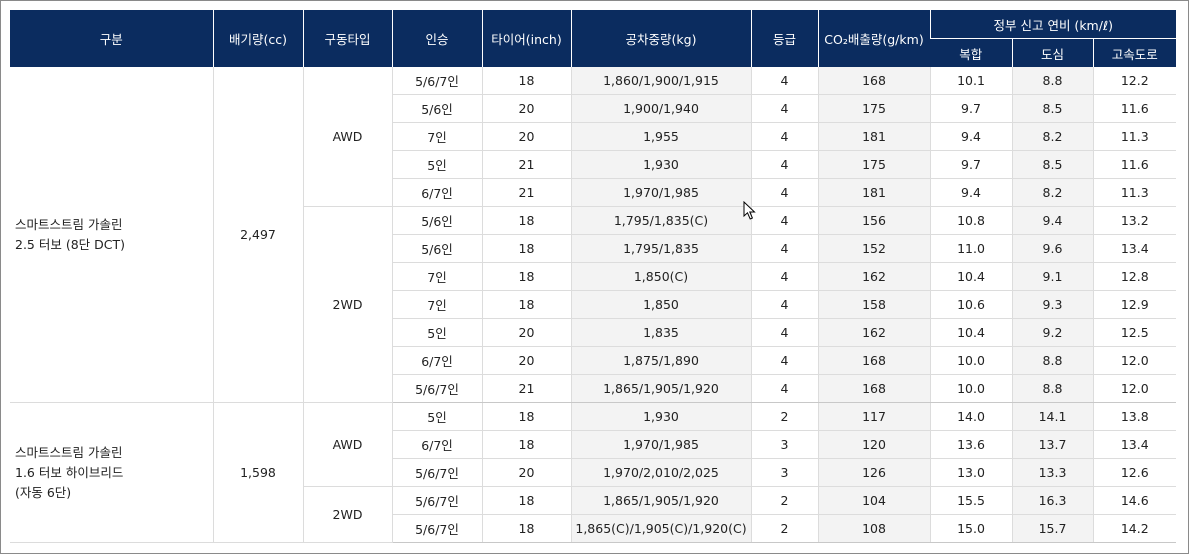 This screenshot has height=554, width=1189. I want to click on combined-cell: 10.1, so click(970, 81).